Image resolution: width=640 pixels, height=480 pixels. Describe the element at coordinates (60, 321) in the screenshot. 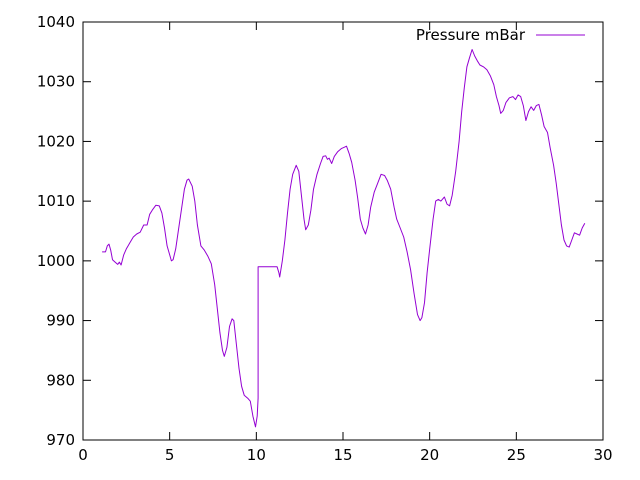

I see `y-tick-label: 990` at that location.